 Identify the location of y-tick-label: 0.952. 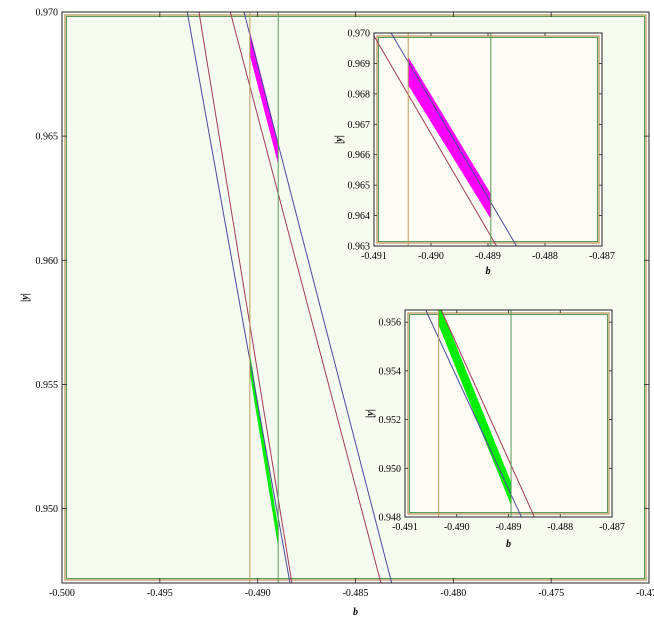
(390, 420).